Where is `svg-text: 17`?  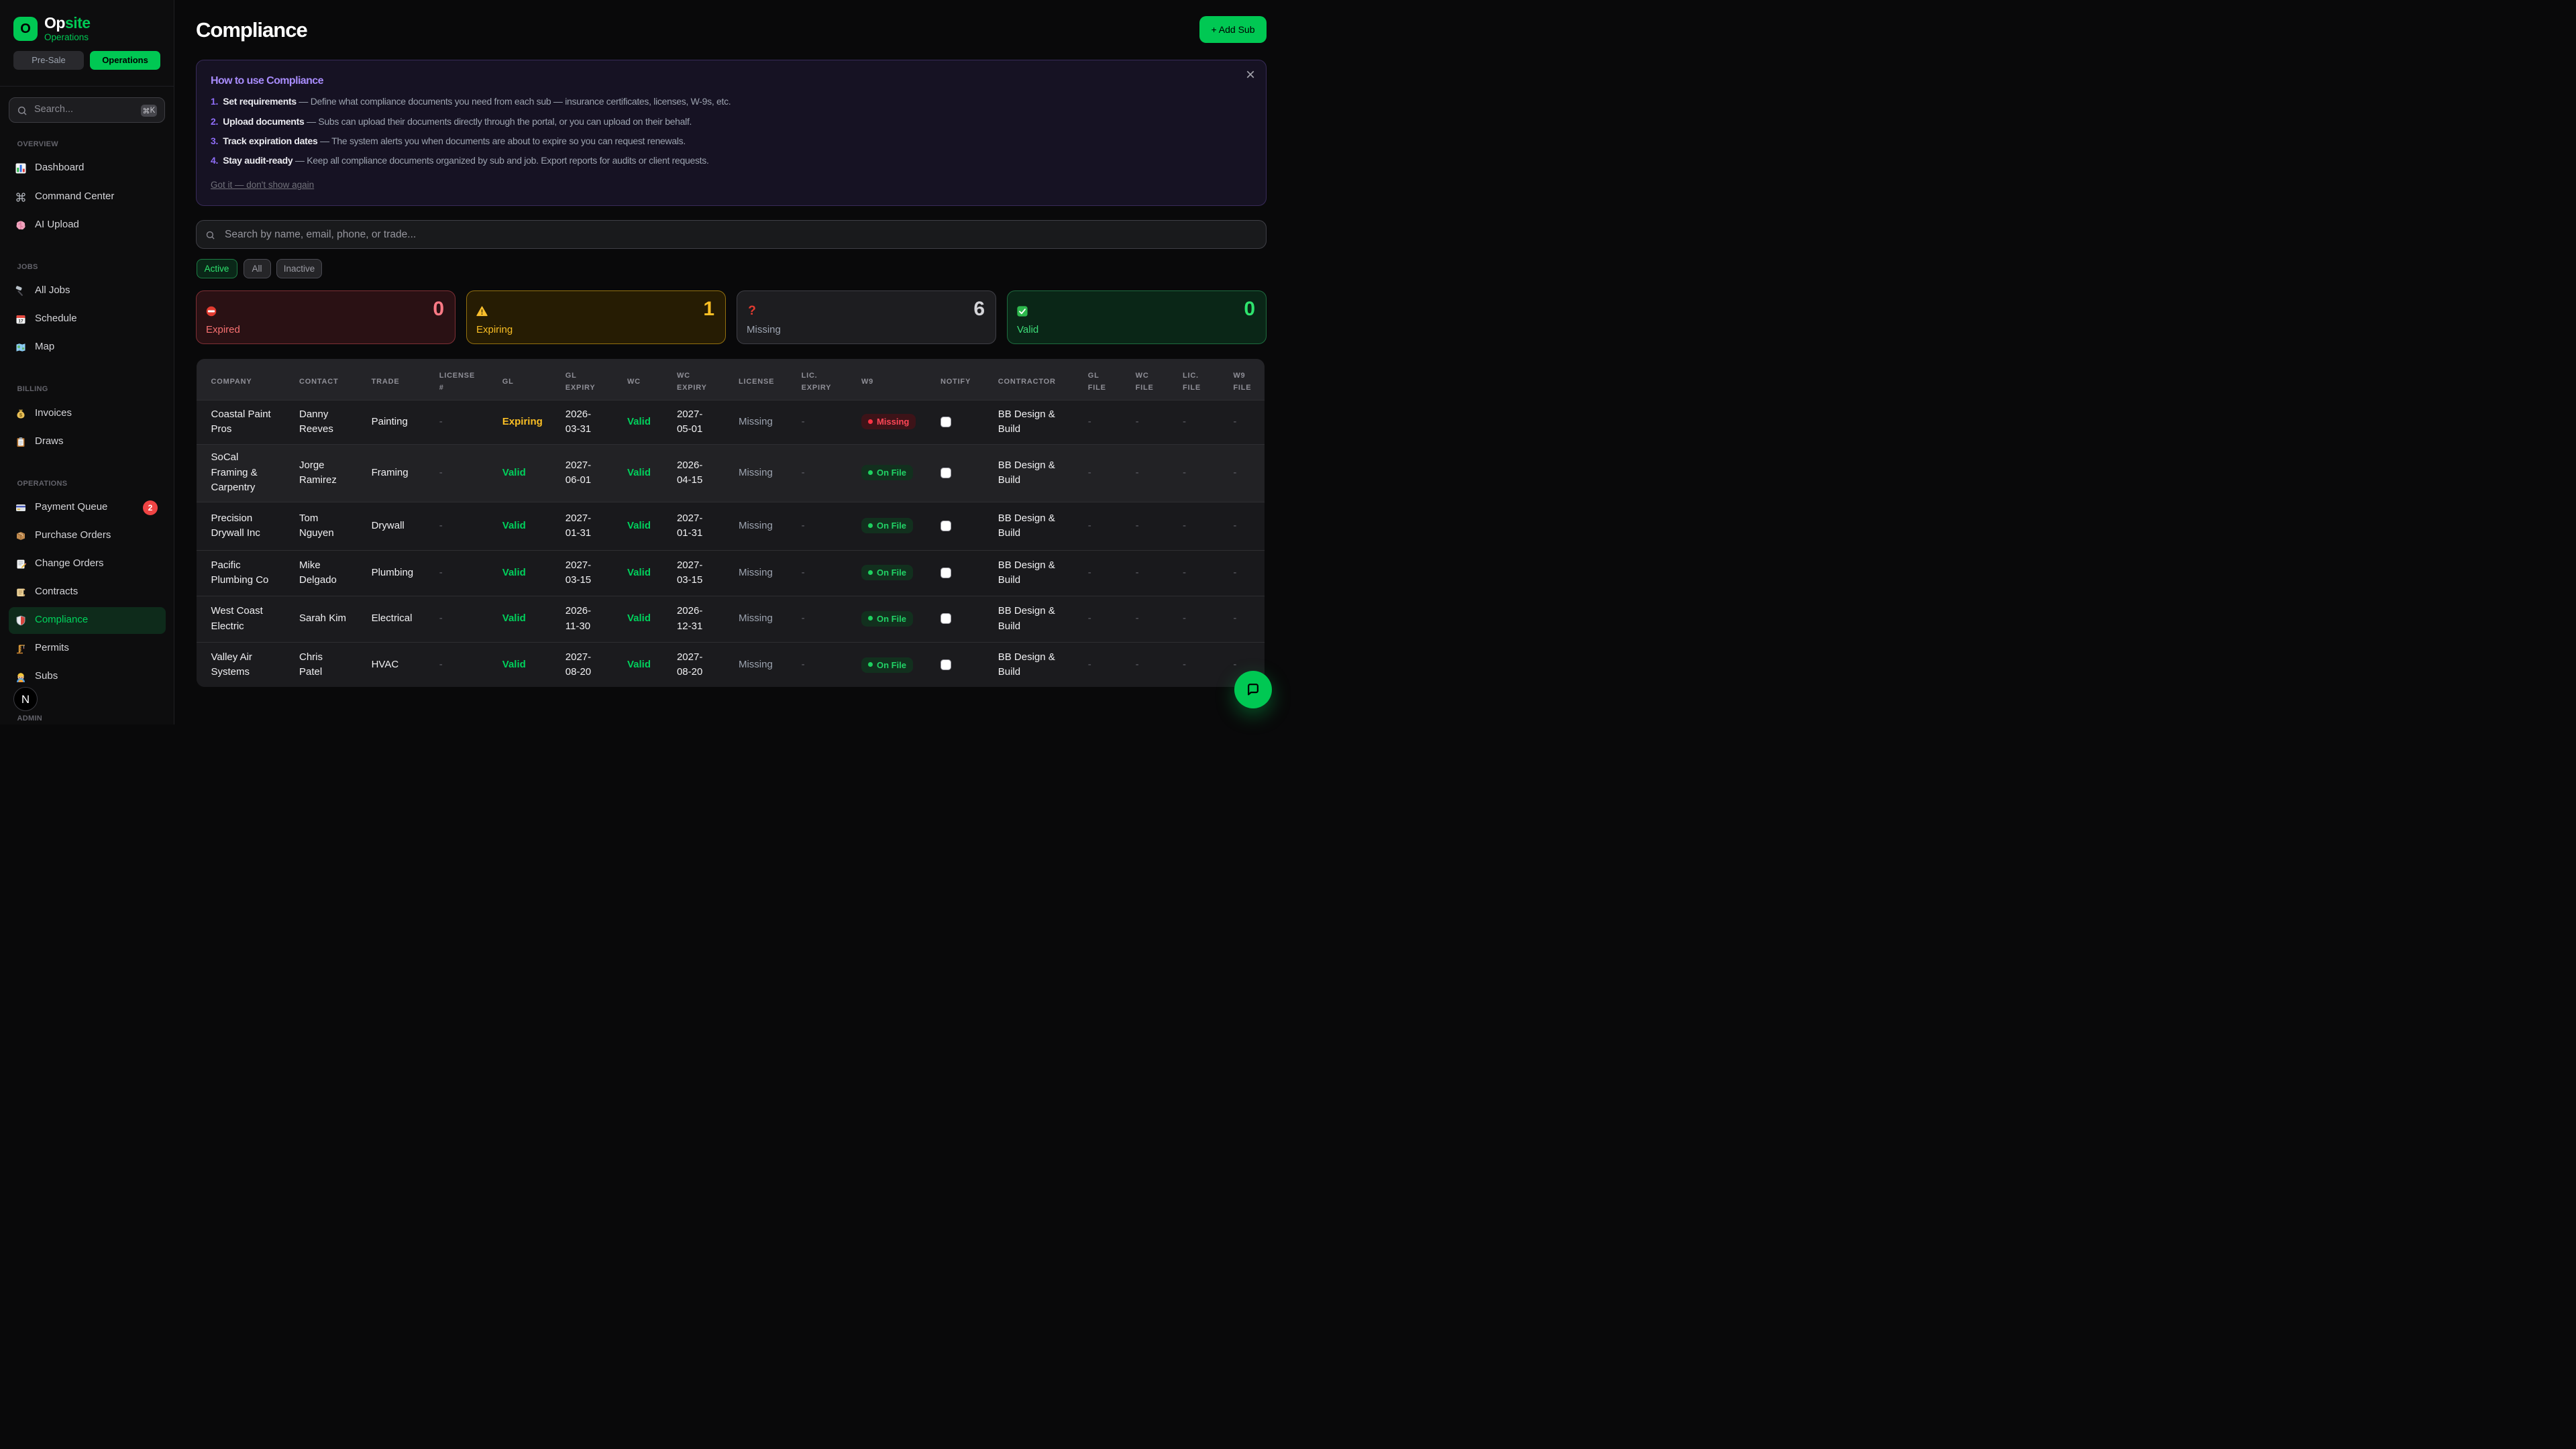
svg-text: 17 is located at coordinates (20, 321).